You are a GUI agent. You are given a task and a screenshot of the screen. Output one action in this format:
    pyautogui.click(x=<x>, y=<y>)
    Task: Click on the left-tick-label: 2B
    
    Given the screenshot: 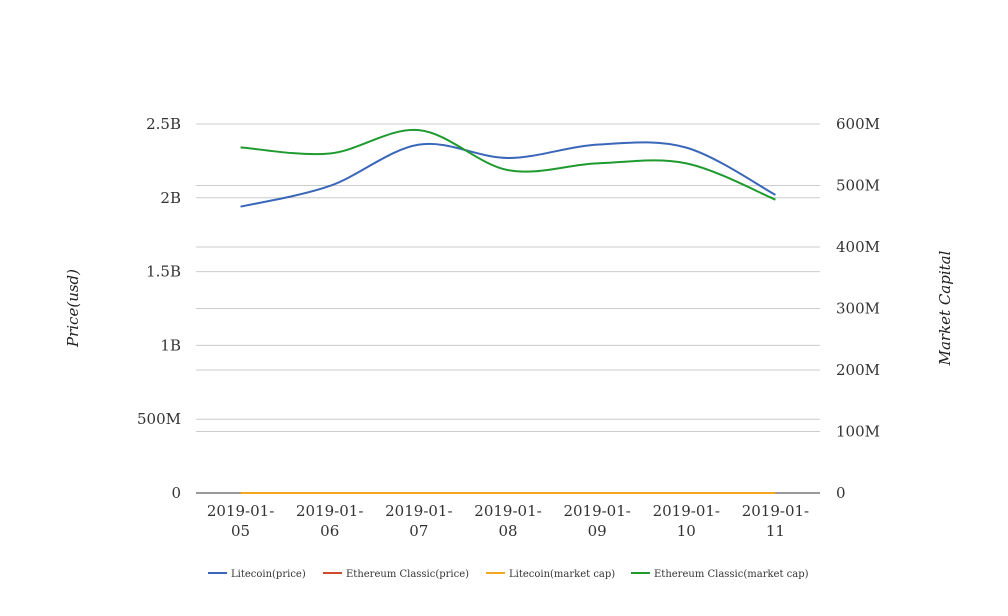 What is the action you would take?
    pyautogui.click(x=170, y=198)
    